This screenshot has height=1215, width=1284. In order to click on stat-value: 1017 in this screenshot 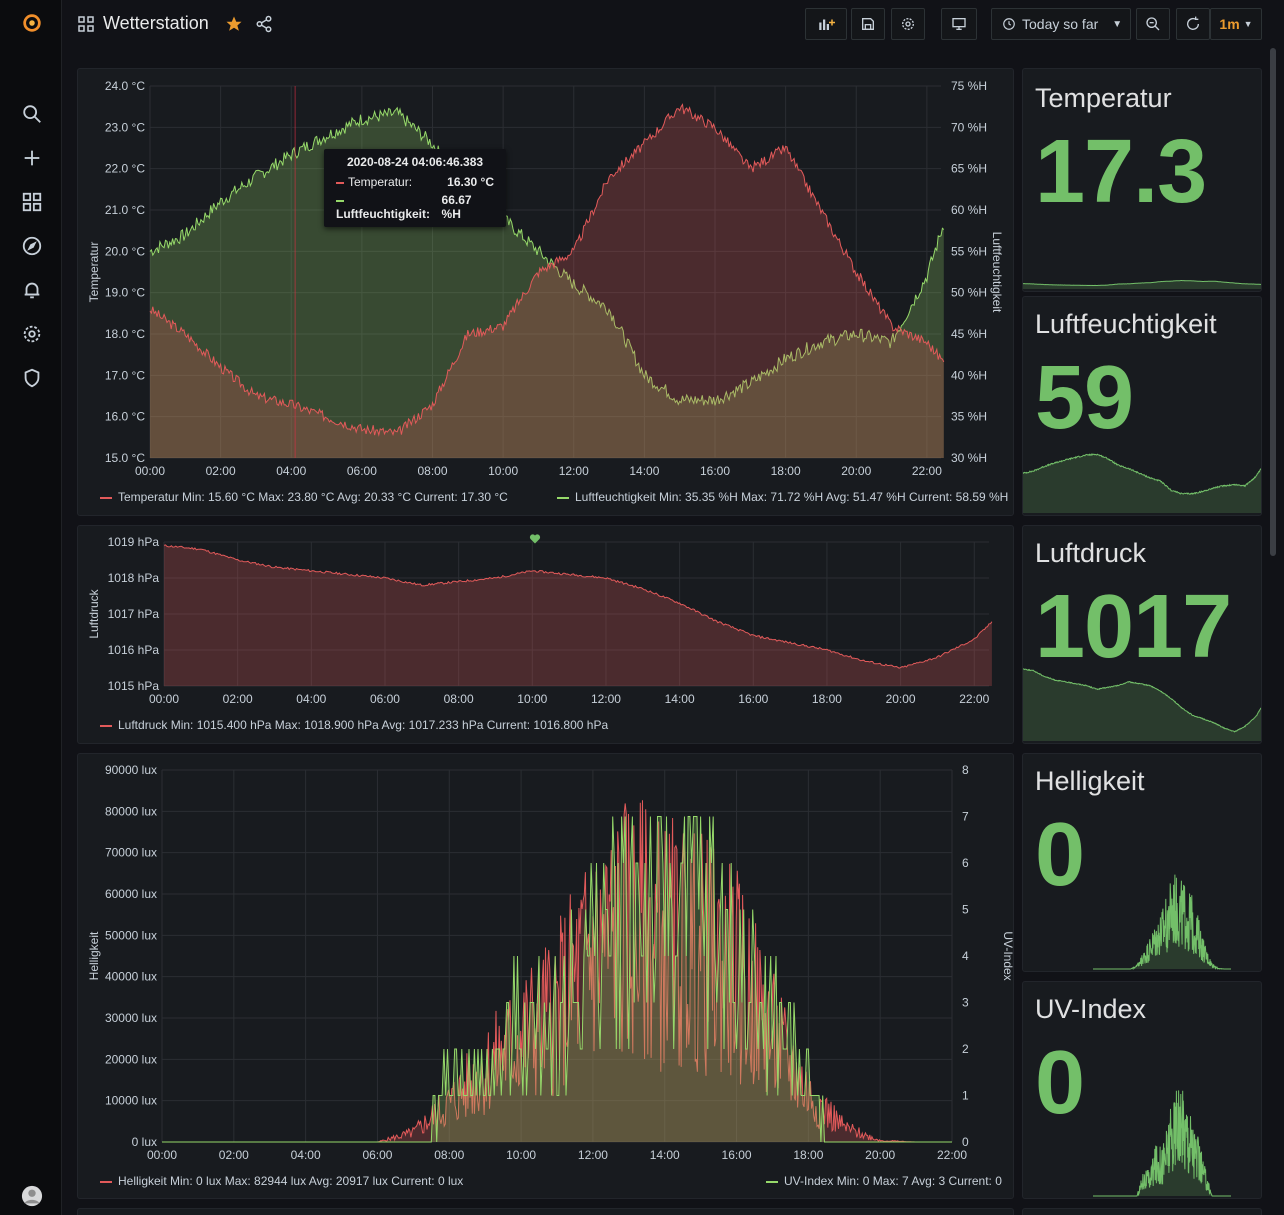, I will do `click(1133, 627)`.